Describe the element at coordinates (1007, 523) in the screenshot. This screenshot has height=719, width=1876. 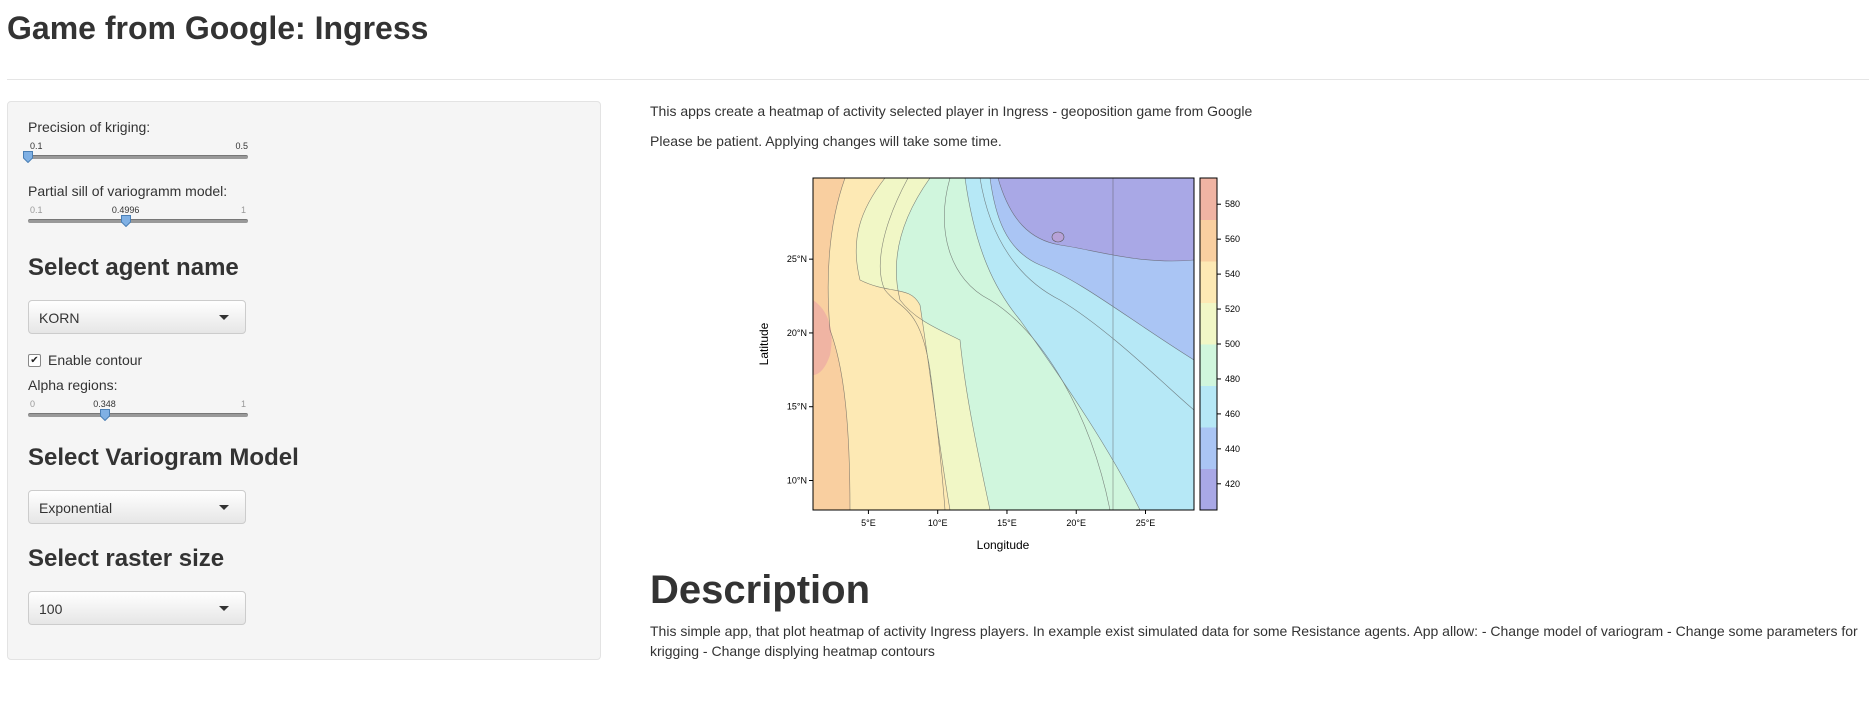
I see `x-tick-label: 15°E` at that location.